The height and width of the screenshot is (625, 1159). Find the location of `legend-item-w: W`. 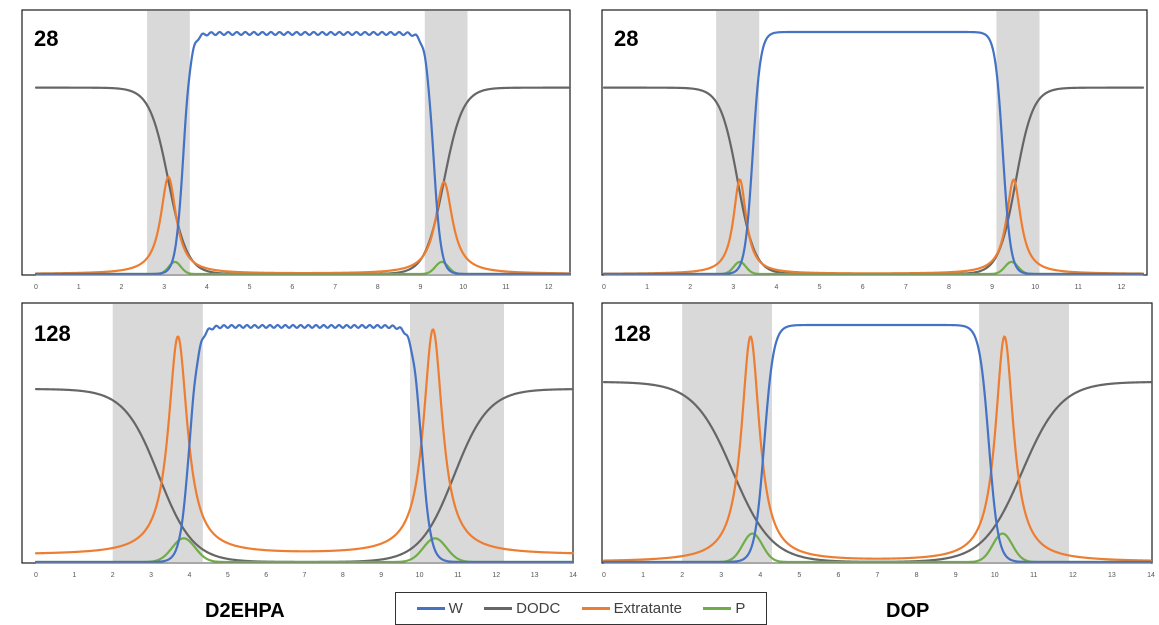

legend-item-w: W is located at coordinates (439, 608).